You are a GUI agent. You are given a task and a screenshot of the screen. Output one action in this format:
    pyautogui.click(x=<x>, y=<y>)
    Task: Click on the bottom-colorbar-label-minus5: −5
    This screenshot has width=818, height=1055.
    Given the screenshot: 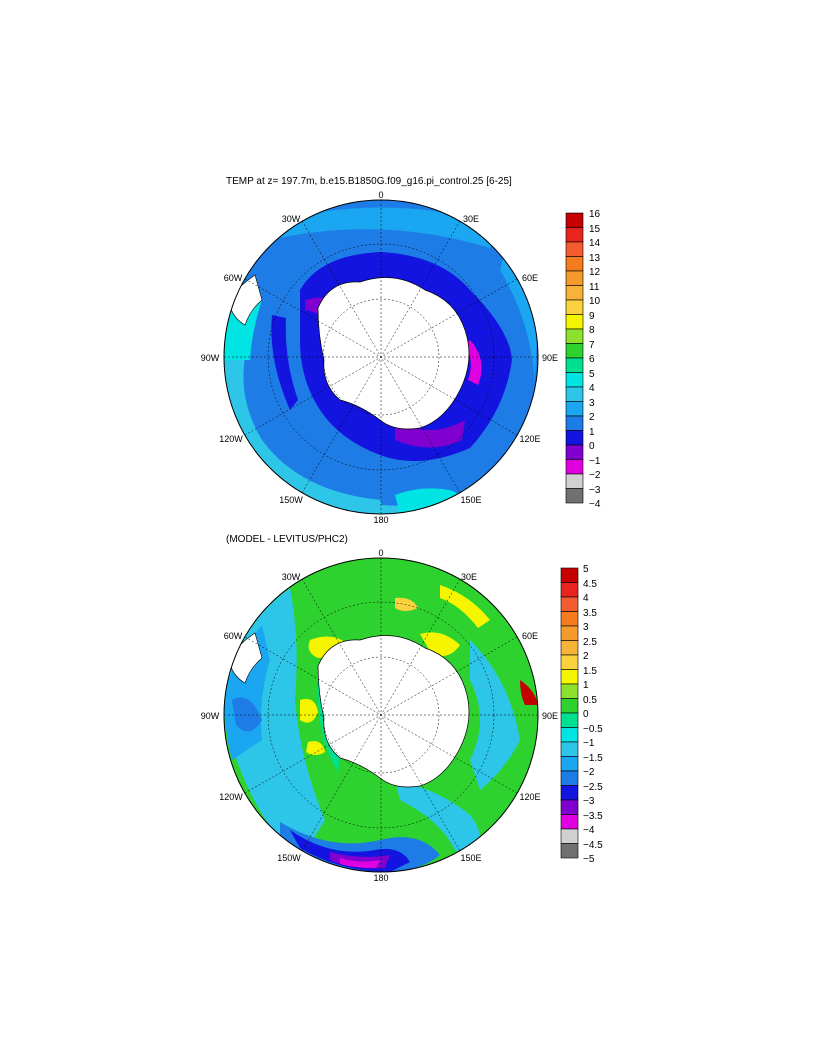 What is the action you would take?
    pyautogui.click(x=589, y=859)
    